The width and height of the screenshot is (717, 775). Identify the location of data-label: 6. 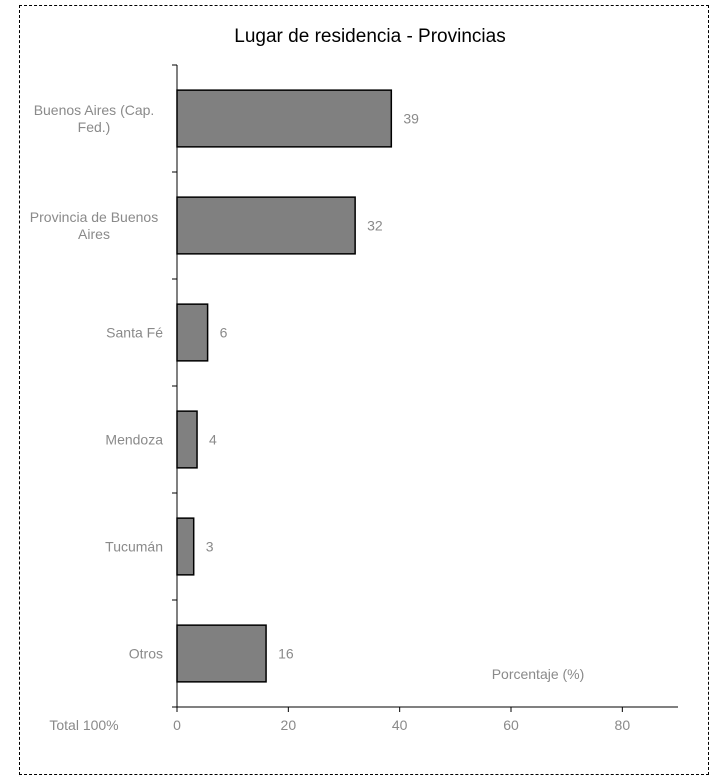
(224, 333).